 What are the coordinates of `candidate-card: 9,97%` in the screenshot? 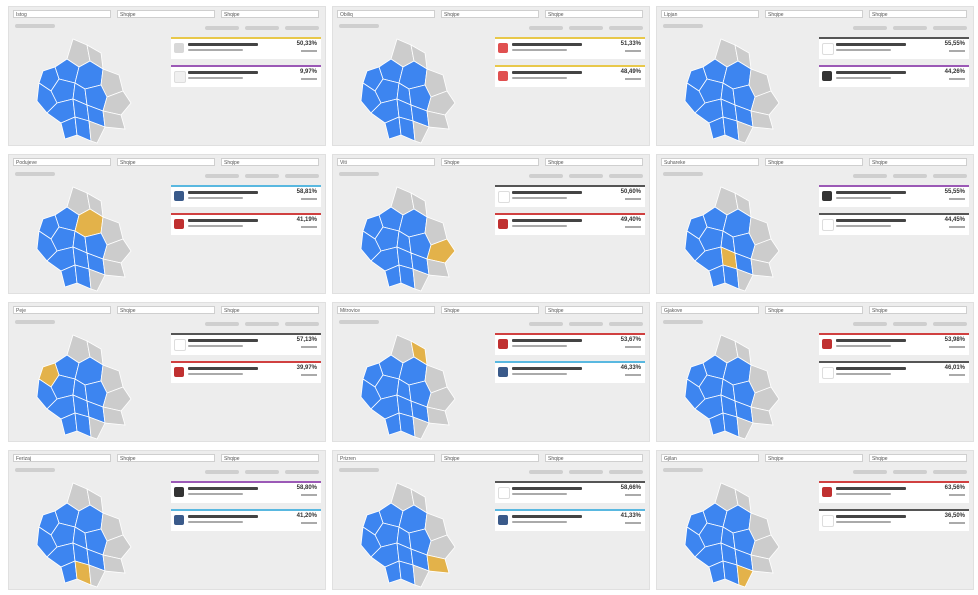 It's located at (246, 76).